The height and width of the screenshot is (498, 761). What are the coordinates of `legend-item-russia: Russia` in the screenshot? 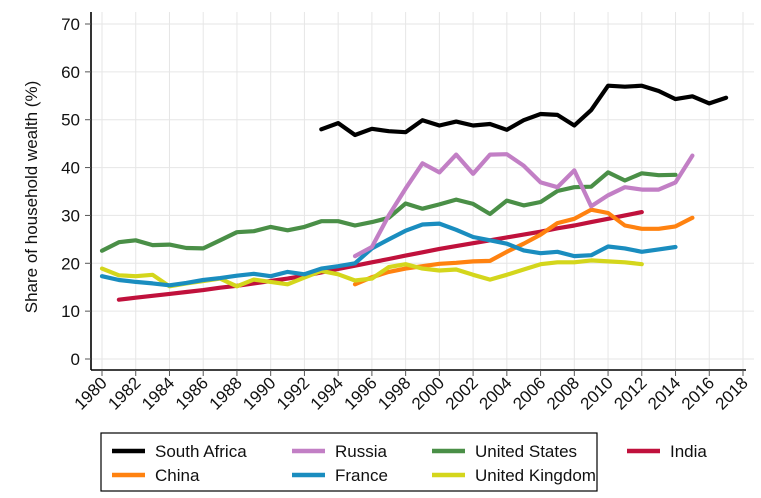 It's located at (340, 451).